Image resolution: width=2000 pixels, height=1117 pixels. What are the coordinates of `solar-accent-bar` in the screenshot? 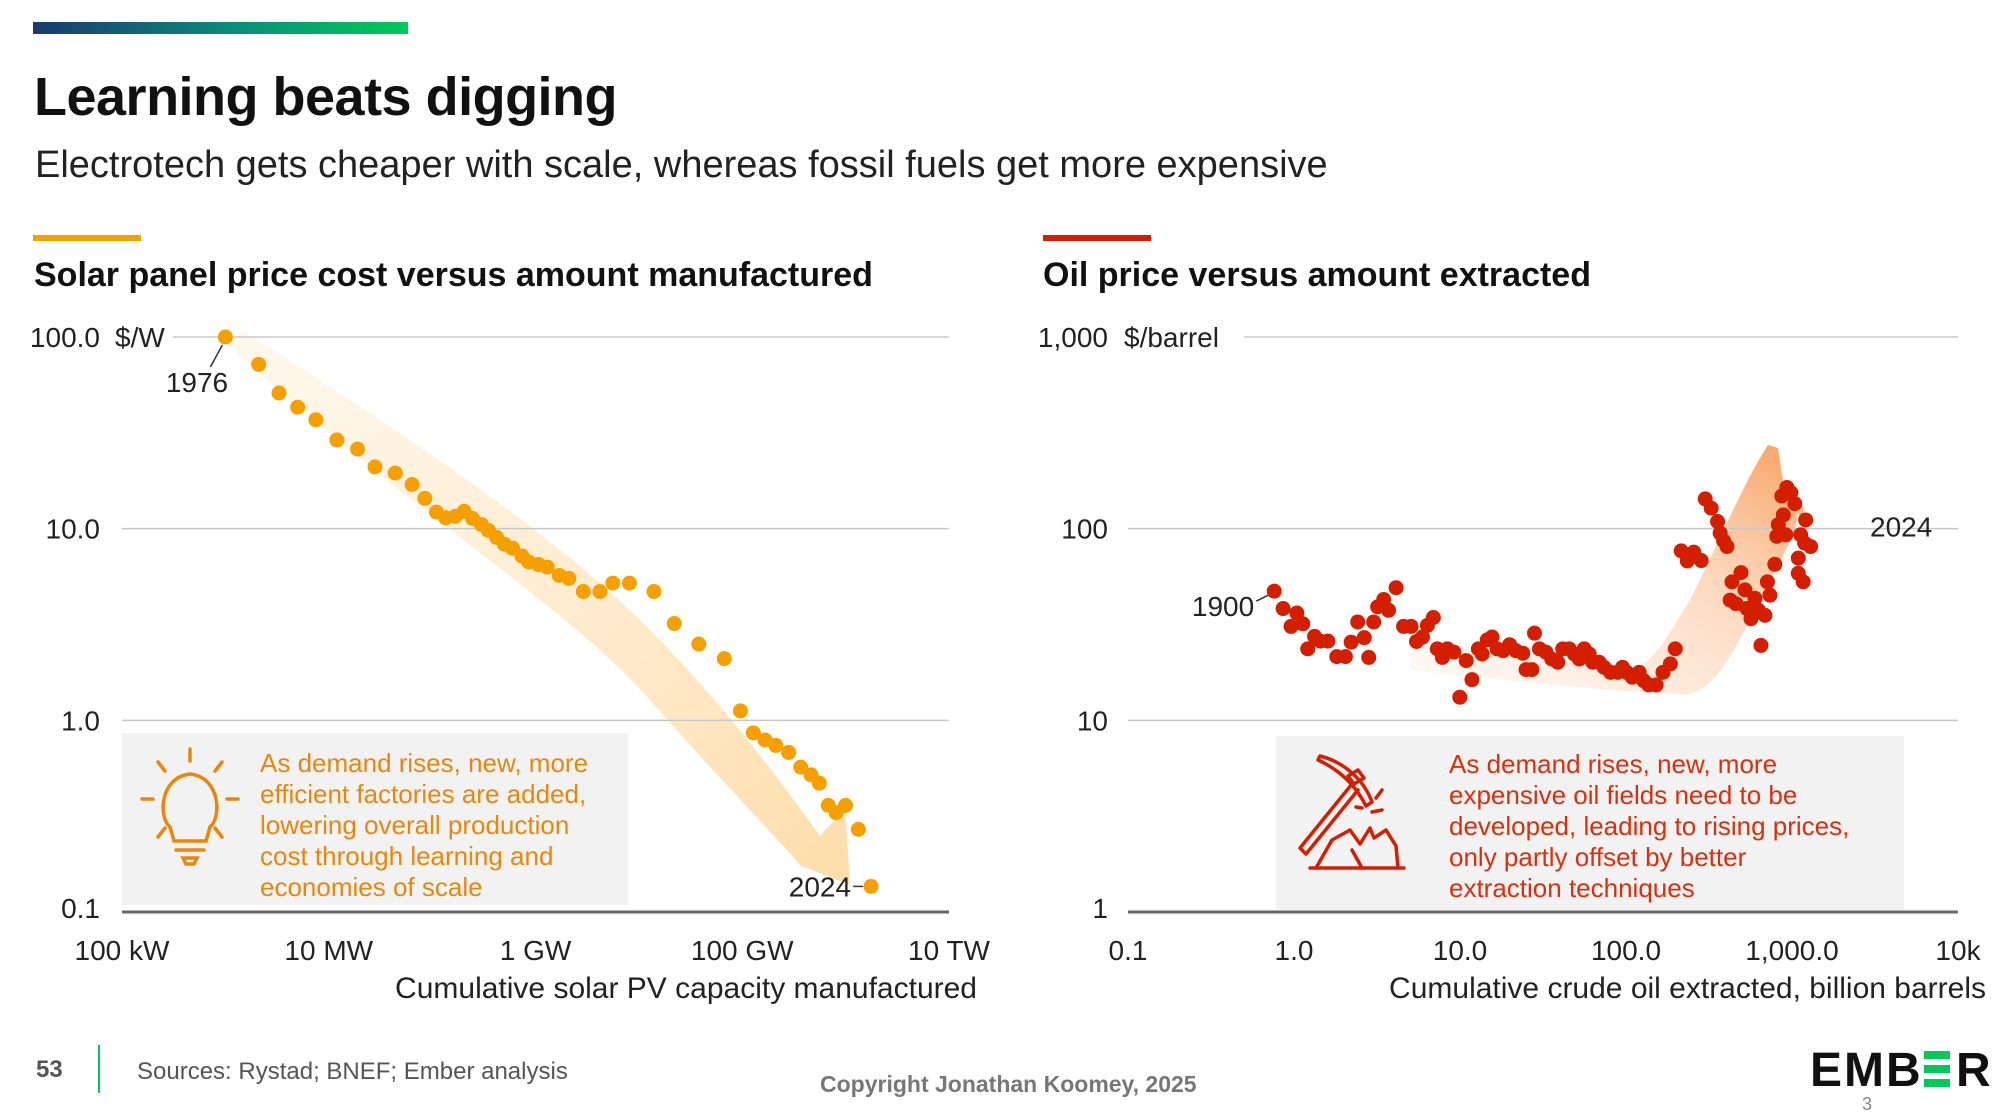 It's located at (87, 238).